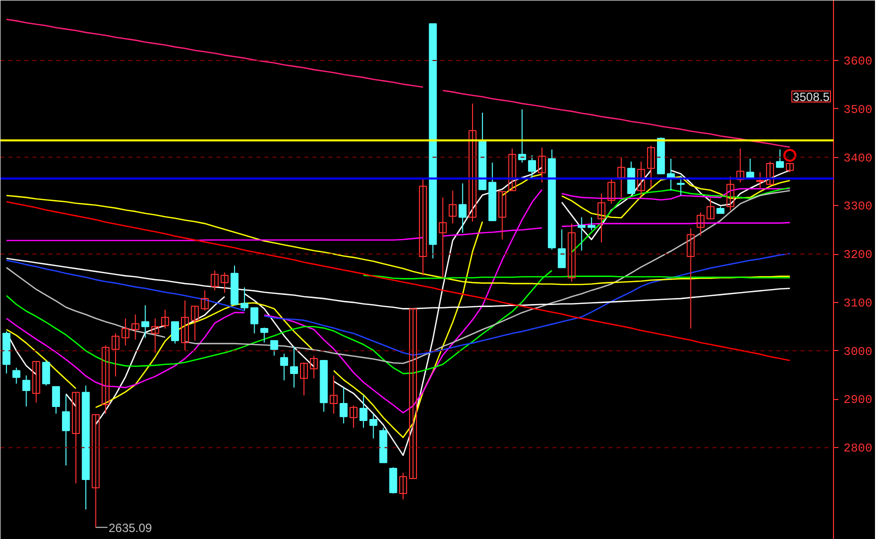 The height and width of the screenshot is (539, 885). I want to click on y-tick-label: 2900, so click(858, 400).